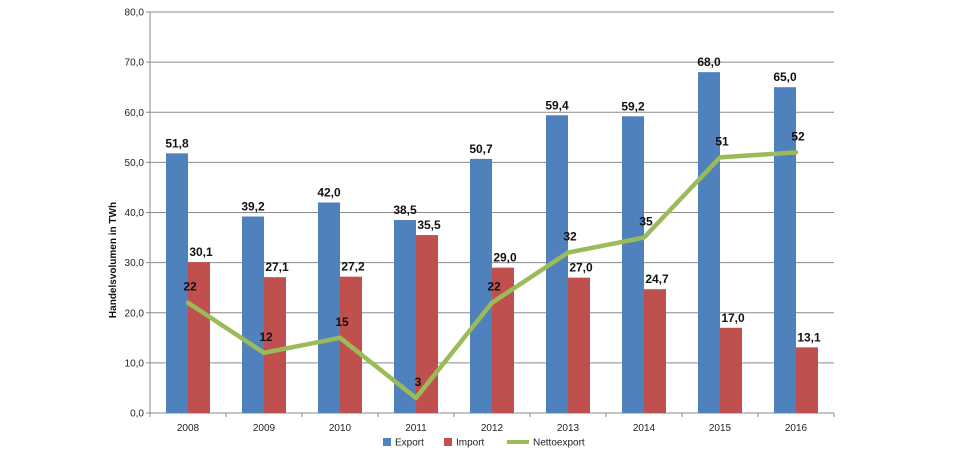 The height and width of the screenshot is (466, 960). What do you see at coordinates (644, 428) in the screenshot?
I see `x-tick-label: 2014` at bounding box center [644, 428].